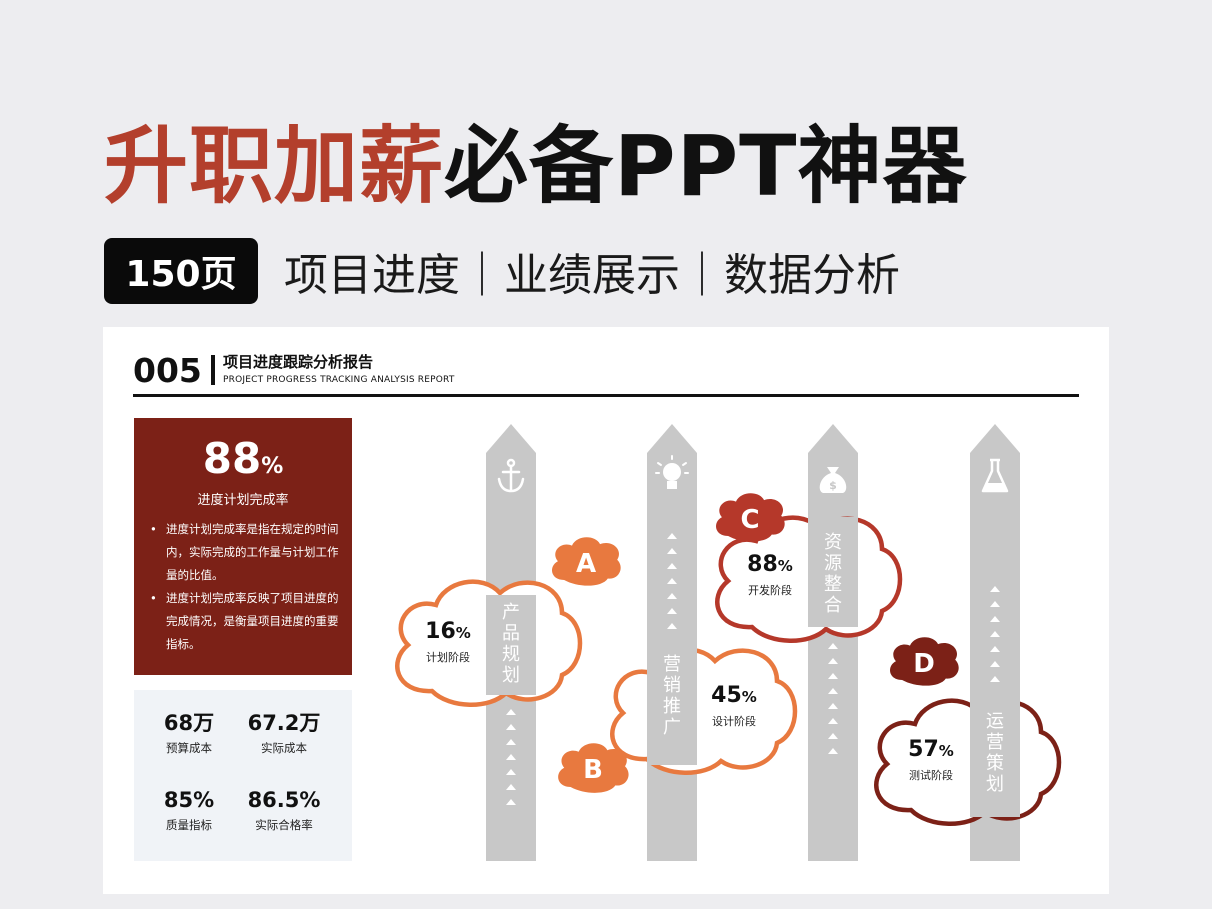  I want to click on stage-d-letter: D, so click(924, 664).